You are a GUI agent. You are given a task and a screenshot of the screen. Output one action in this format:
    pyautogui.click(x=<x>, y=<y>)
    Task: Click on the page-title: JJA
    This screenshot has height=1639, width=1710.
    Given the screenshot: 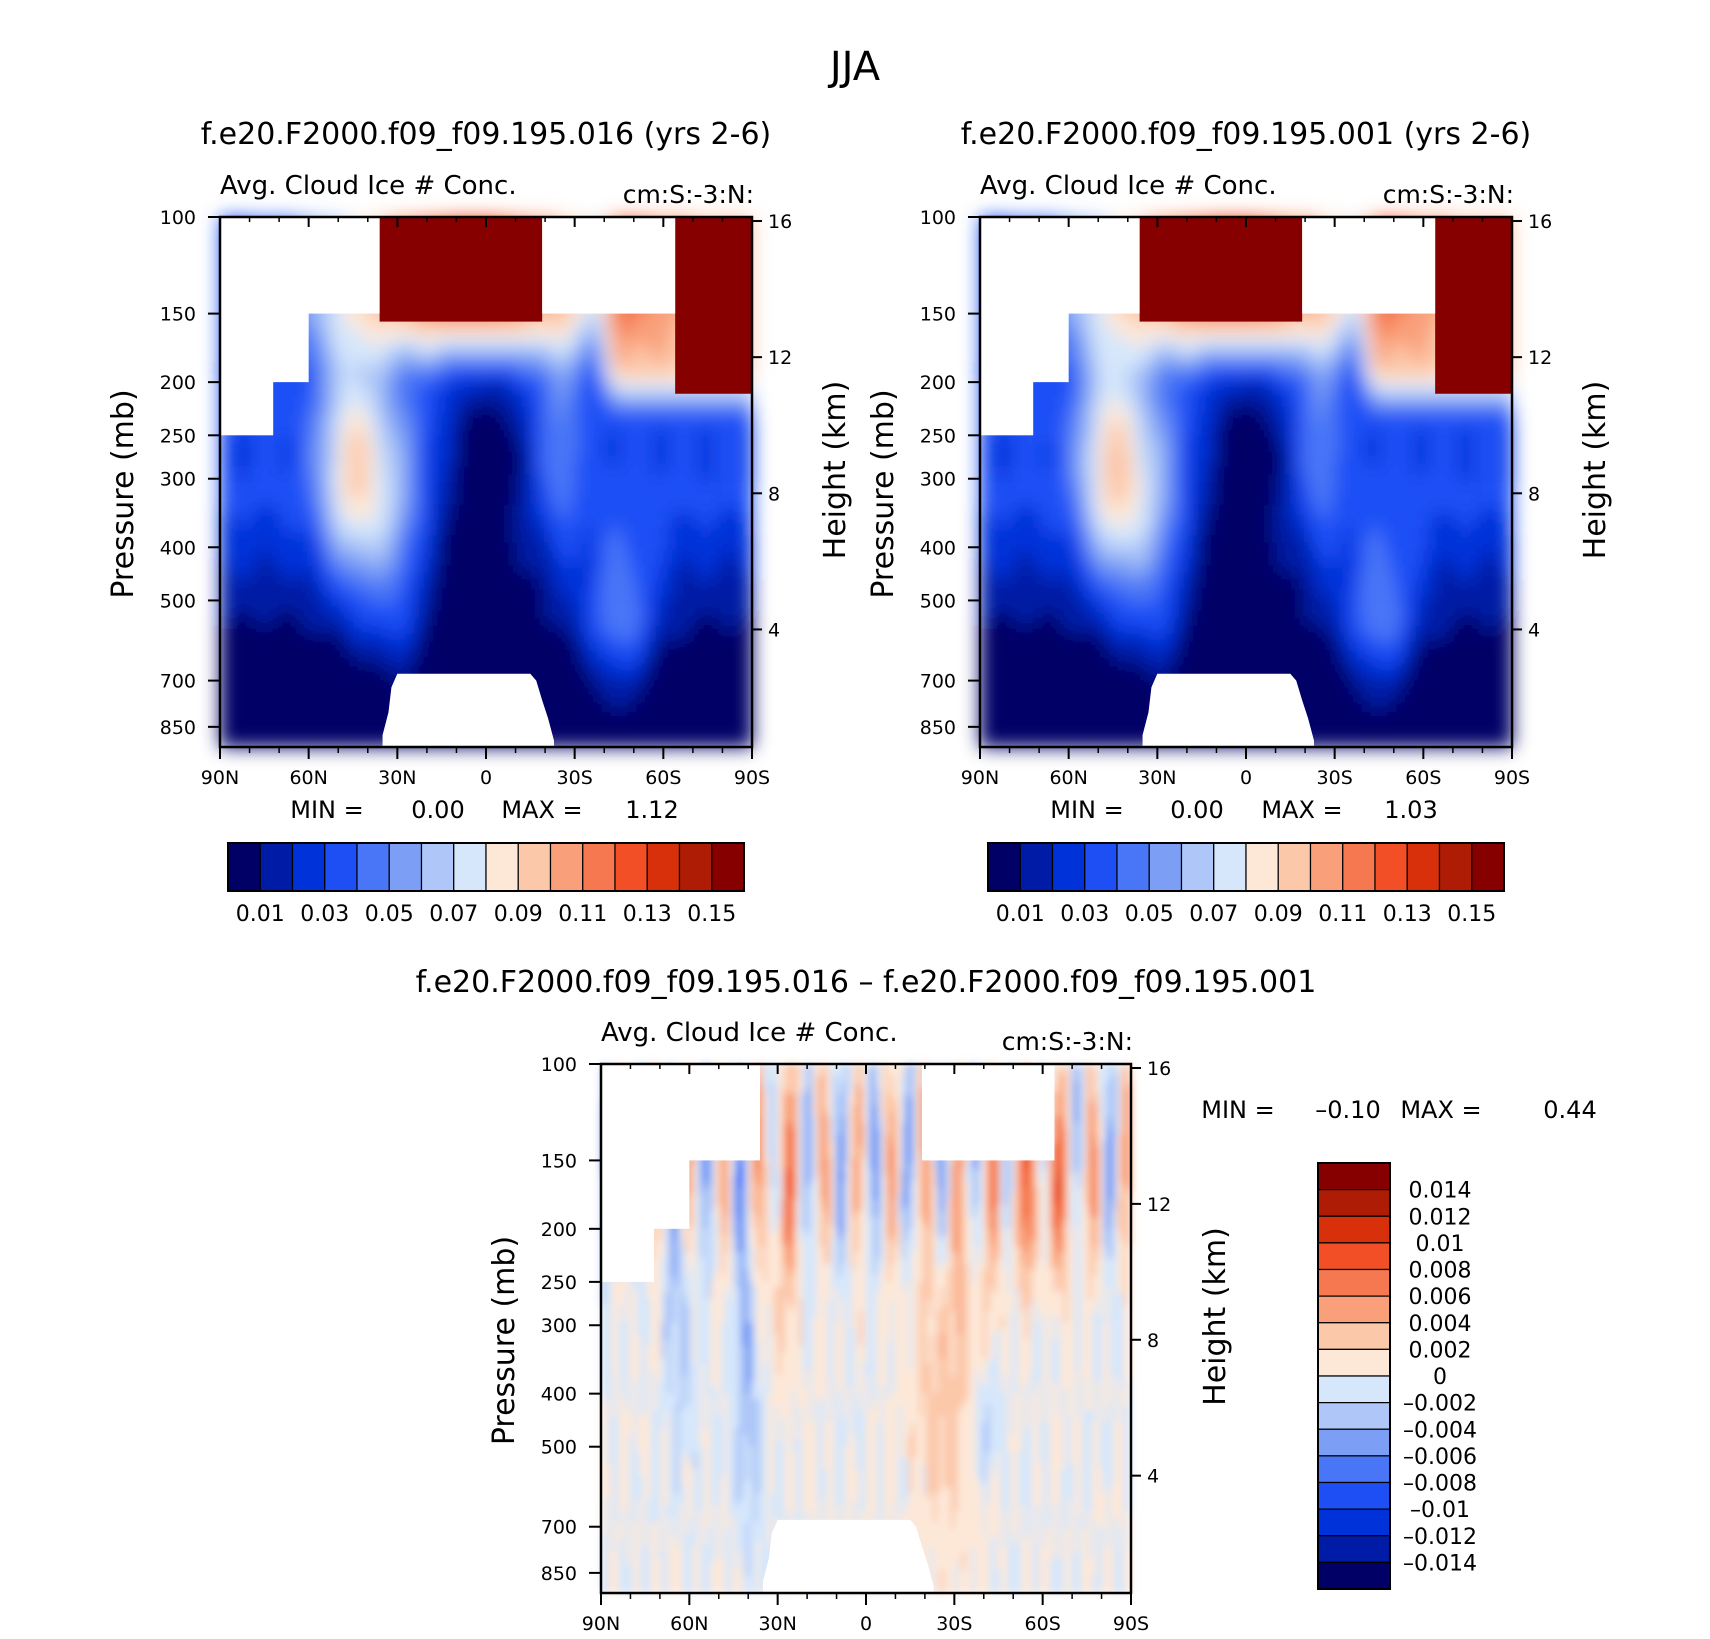 What is the action you would take?
    pyautogui.click(x=855, y=67)
    